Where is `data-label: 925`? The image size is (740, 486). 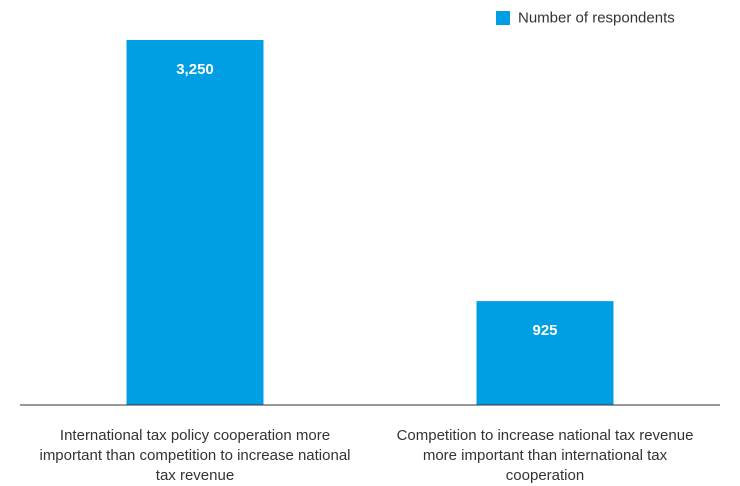
data-label: 925 is located at coordinates (544, 330).